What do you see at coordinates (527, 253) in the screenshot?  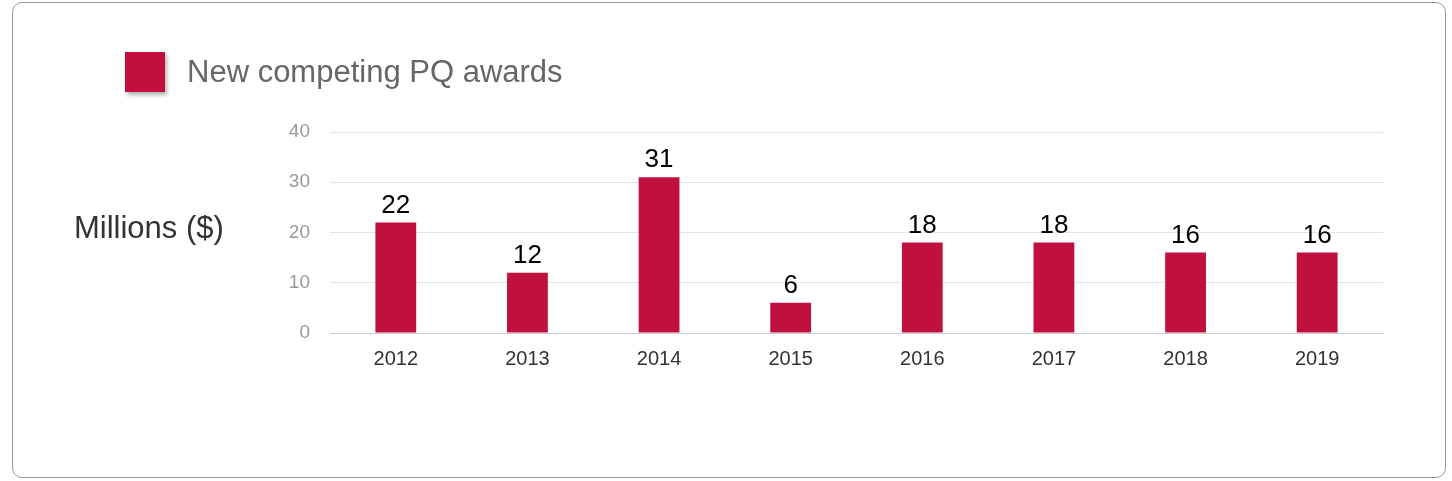 I see `data-label: 12` at bounding box center [527, 253].